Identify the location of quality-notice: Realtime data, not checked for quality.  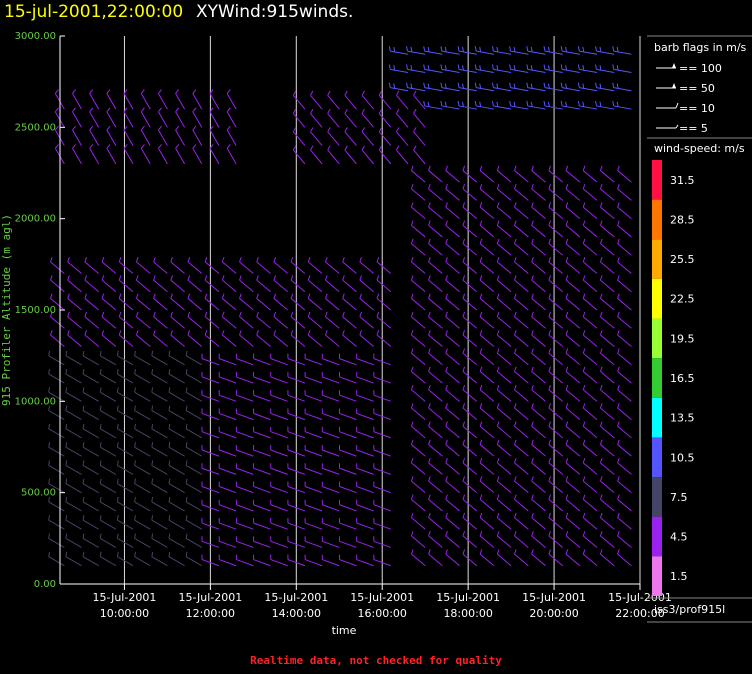
(376, 660).